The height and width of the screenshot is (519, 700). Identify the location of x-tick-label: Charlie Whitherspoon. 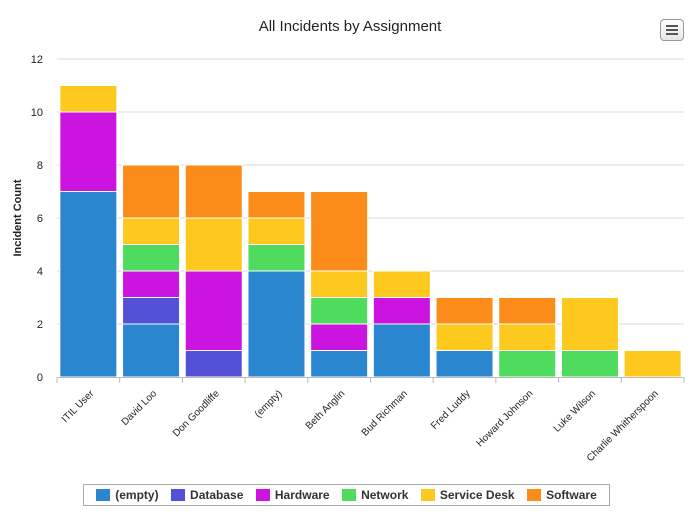
(623, 426).